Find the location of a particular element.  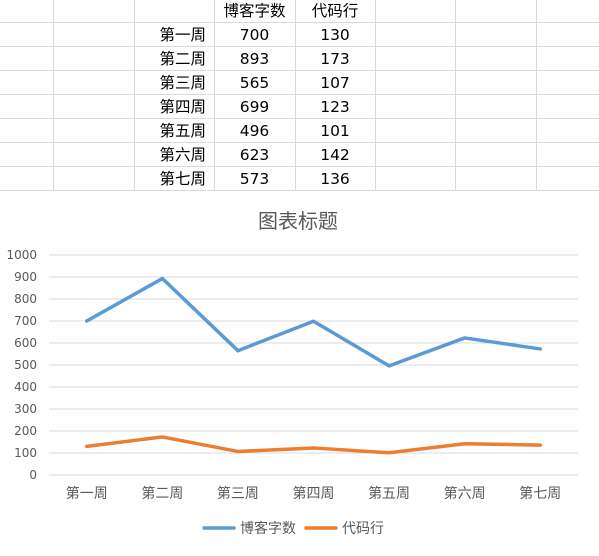

table-row-label: 第五周 is located at coordinates (182, 131).